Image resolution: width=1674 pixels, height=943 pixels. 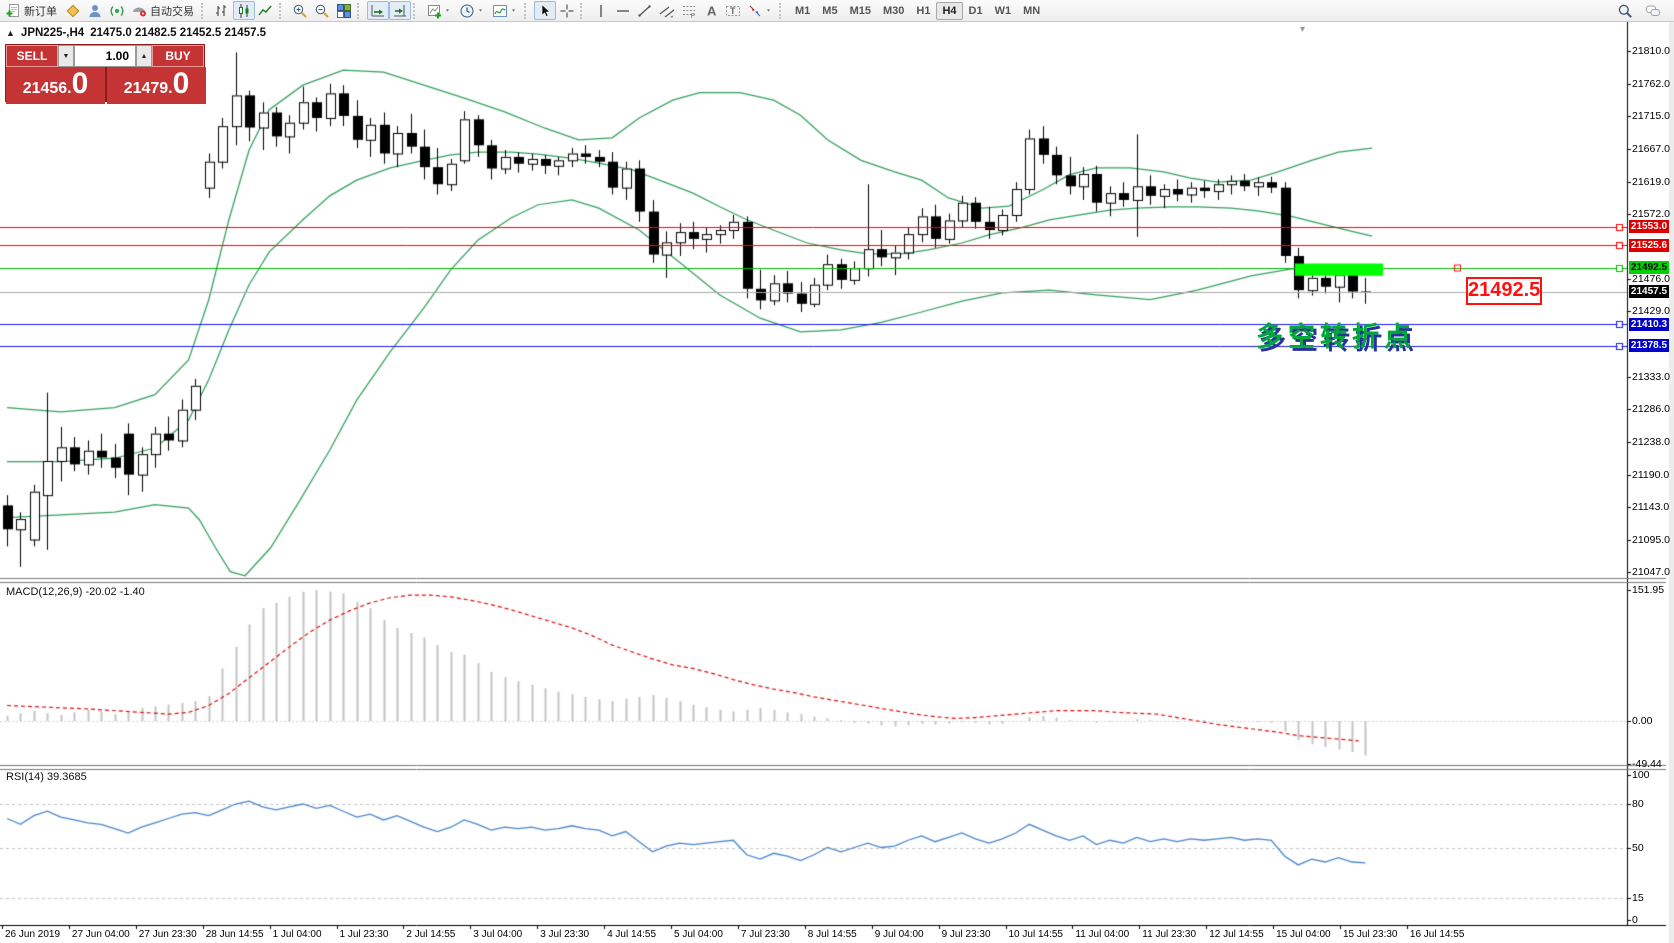 What do you see at coordinates (1653, 10) in the screenshot?
I see `chat-button` at bounding box center [1653, 10].